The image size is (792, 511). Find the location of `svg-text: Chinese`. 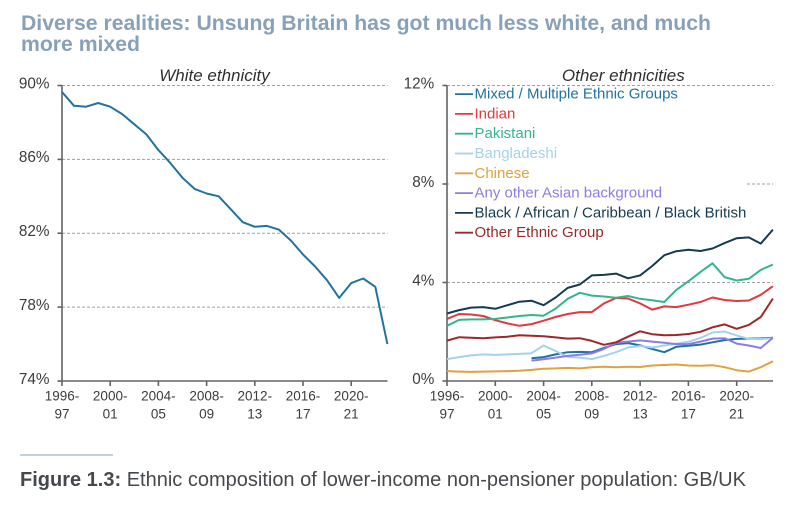

svg-text: Chinese is located at coordinates (502, 173).